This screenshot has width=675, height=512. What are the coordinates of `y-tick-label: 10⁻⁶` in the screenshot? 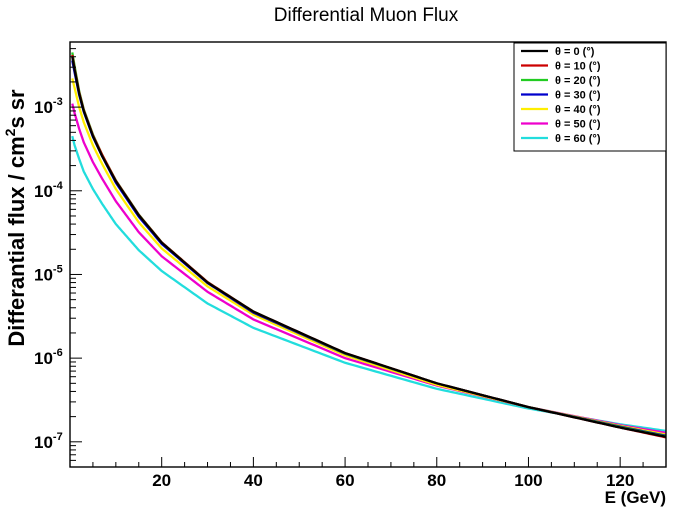 It's located at (48, 357).